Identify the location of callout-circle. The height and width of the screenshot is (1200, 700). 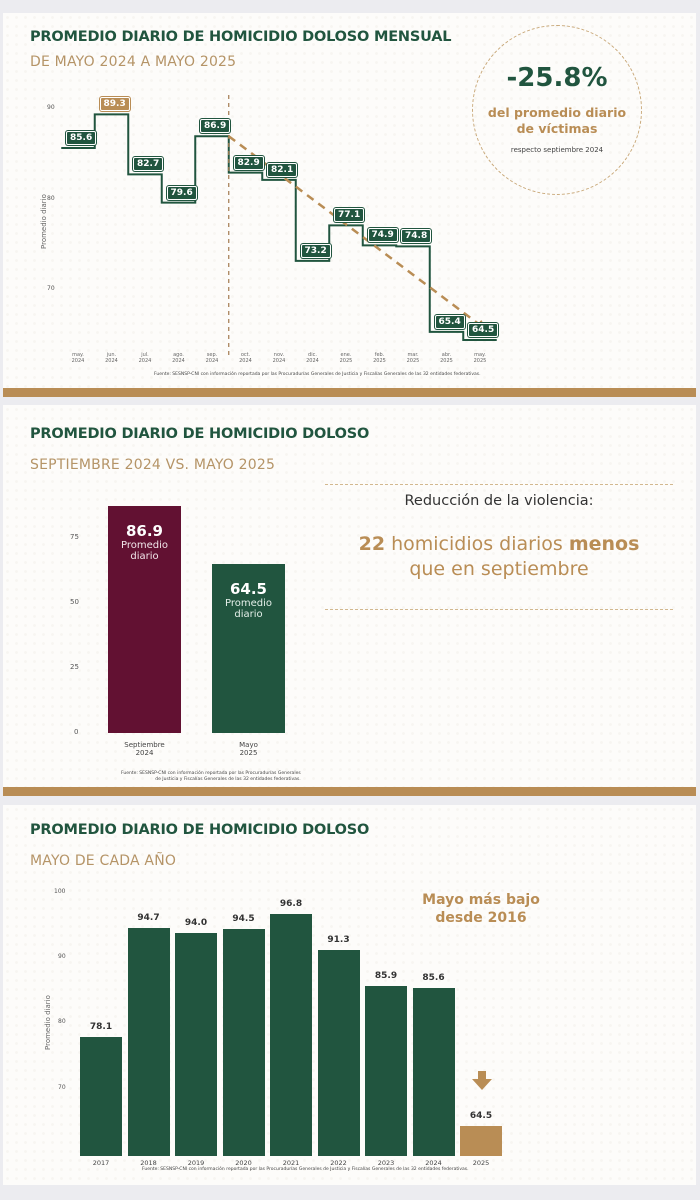
(557, 110).